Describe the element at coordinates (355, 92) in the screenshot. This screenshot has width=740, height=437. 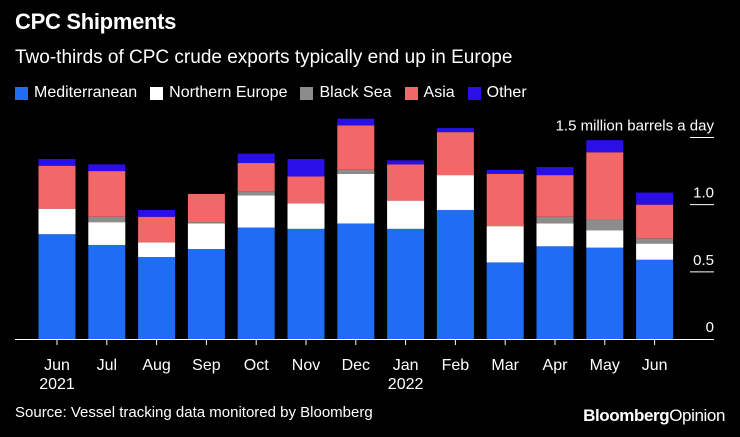
I see `legend-label: Black Sea` at that location.